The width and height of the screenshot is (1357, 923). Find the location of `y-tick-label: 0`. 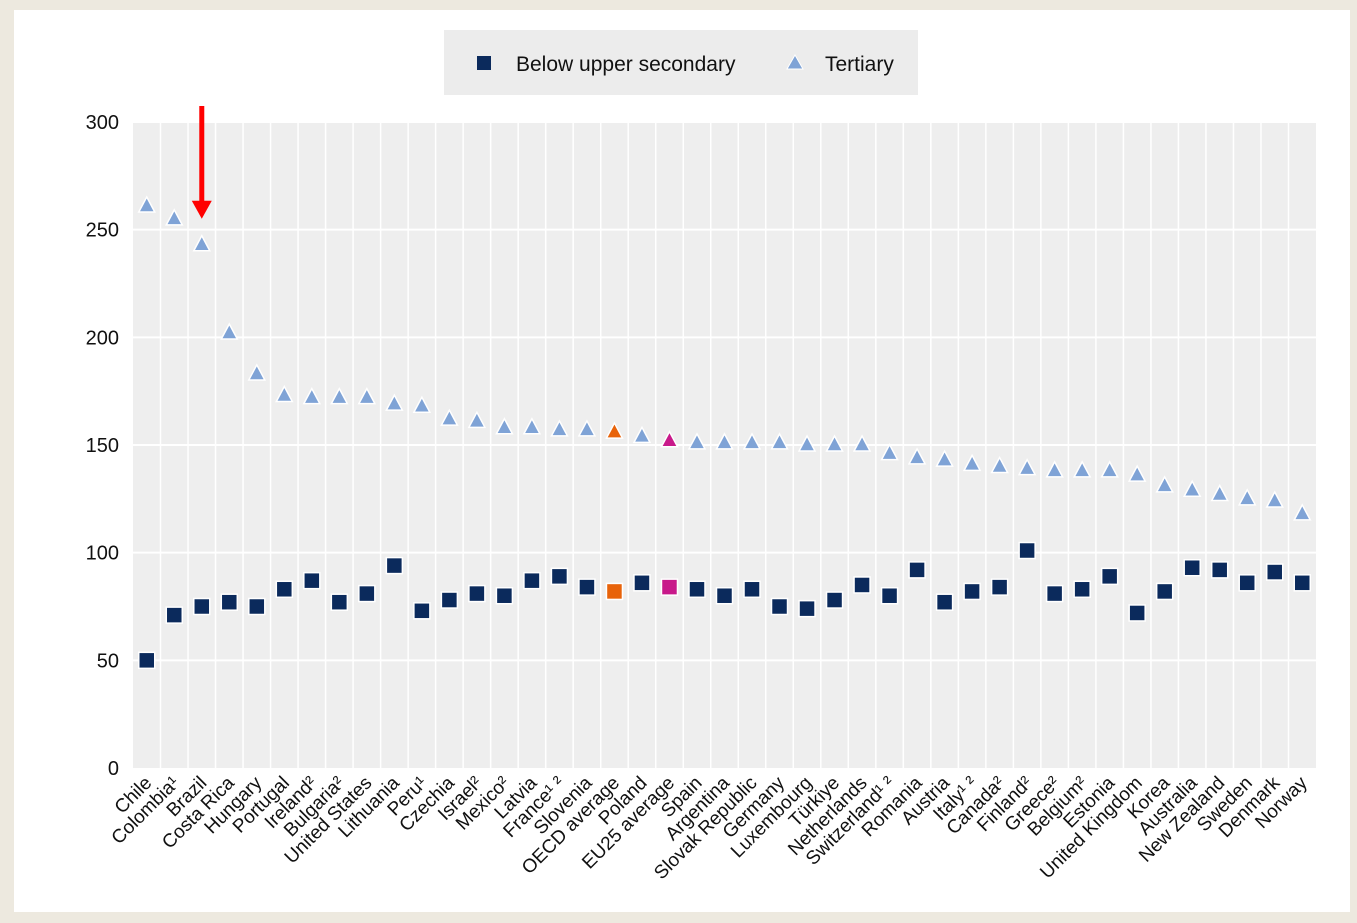

y-tick-label: 0 is located at coordinates (113, 769).